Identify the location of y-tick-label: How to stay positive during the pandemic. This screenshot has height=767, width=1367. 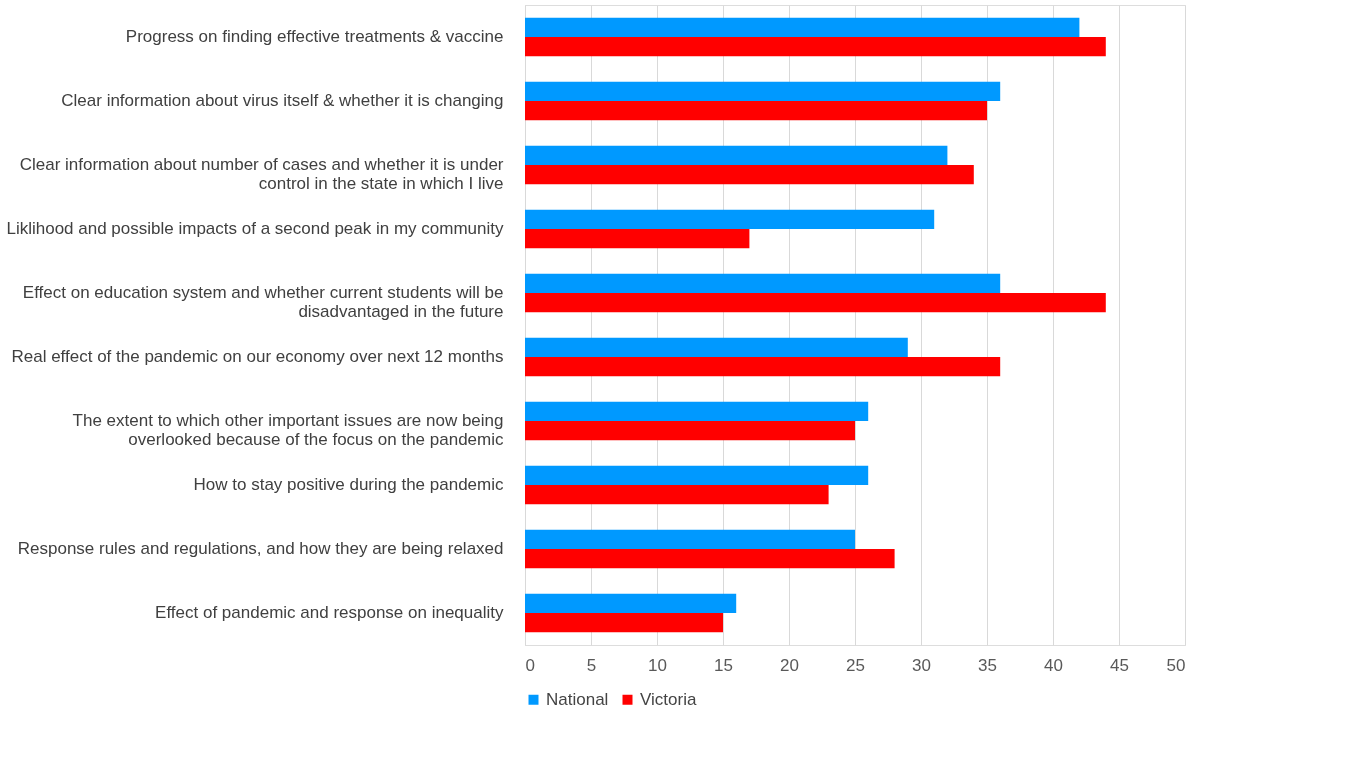
(348, 484).